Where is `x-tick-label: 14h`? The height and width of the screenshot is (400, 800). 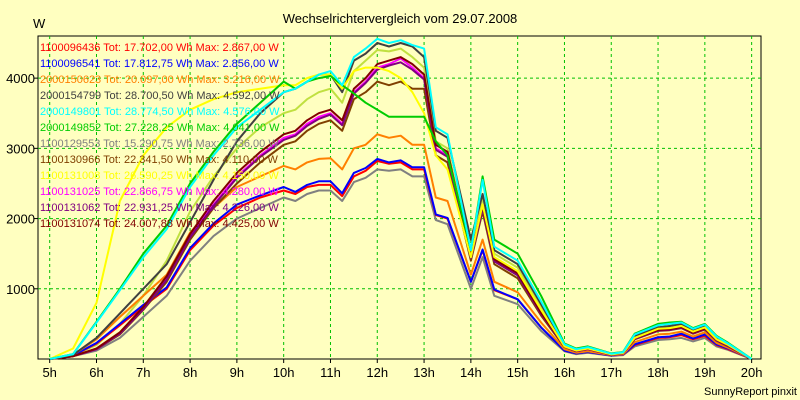 x-tick-label: 14h is located at coordinates (471, 372).